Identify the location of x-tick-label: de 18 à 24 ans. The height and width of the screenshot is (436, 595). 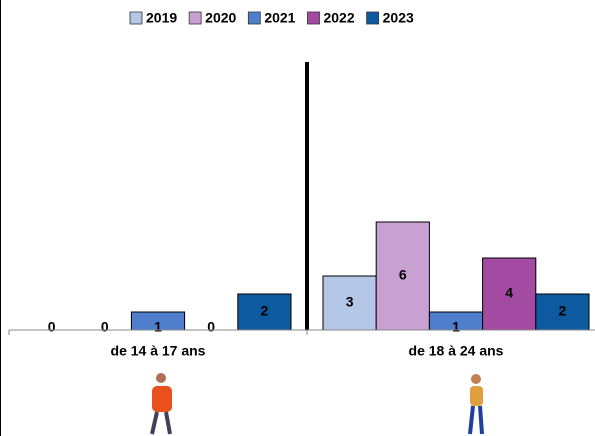
(456, 351).